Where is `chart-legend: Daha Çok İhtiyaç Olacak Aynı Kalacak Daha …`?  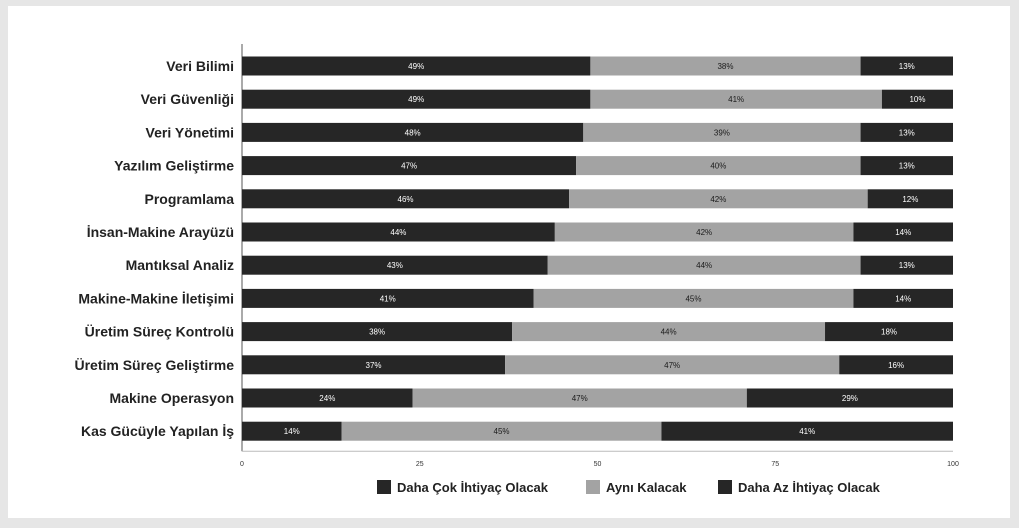 chart-legend: Daha Çok İhtiyaç Olacak Aynı Kalacak Daha … is located at coordinates (629, 487).